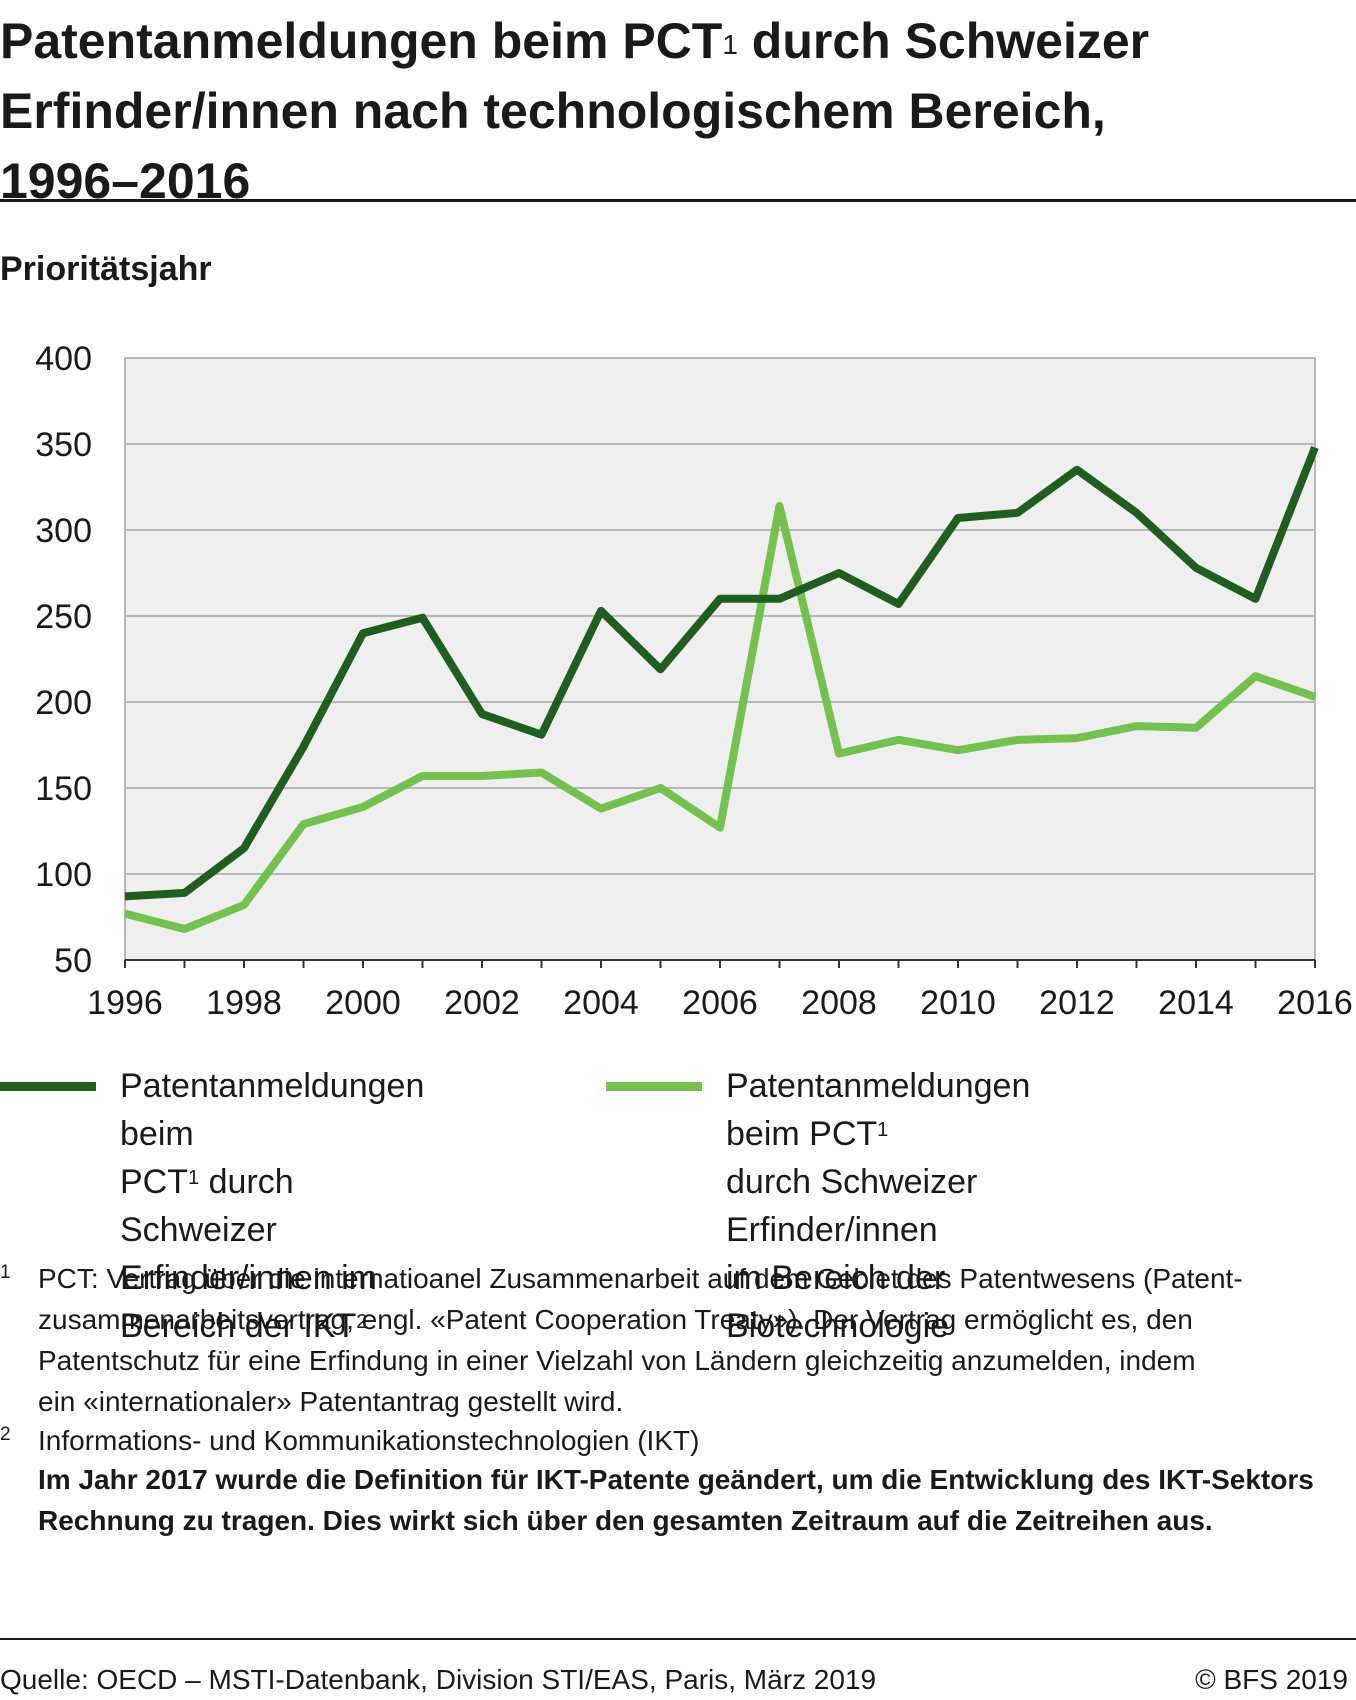 The width and height of the screenshot is (1356, 1700). I want to click on x-tick-label-2016: 2016, so click(1315, 1003).